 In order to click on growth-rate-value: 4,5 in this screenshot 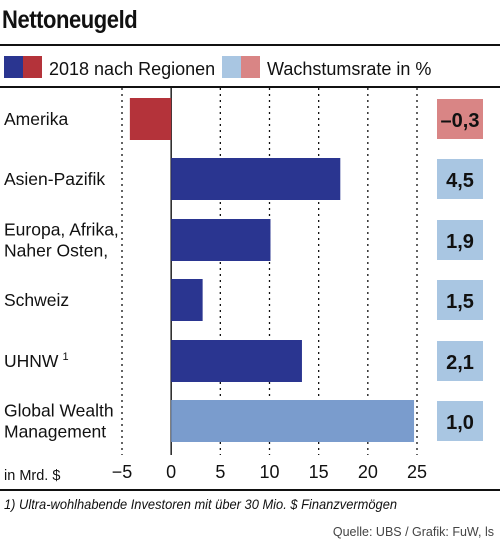, I will do `click(460, 181)`.